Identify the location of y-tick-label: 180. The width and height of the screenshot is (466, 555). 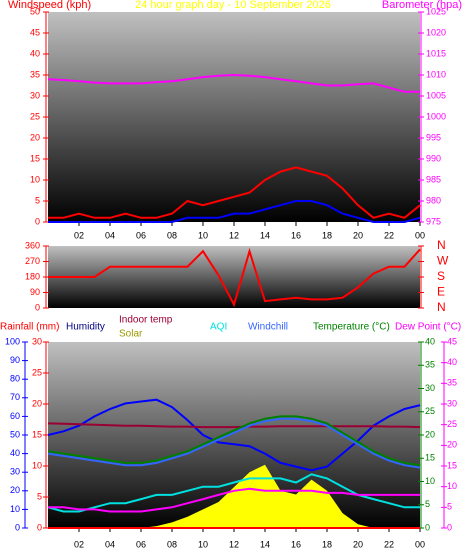
(32, 276).